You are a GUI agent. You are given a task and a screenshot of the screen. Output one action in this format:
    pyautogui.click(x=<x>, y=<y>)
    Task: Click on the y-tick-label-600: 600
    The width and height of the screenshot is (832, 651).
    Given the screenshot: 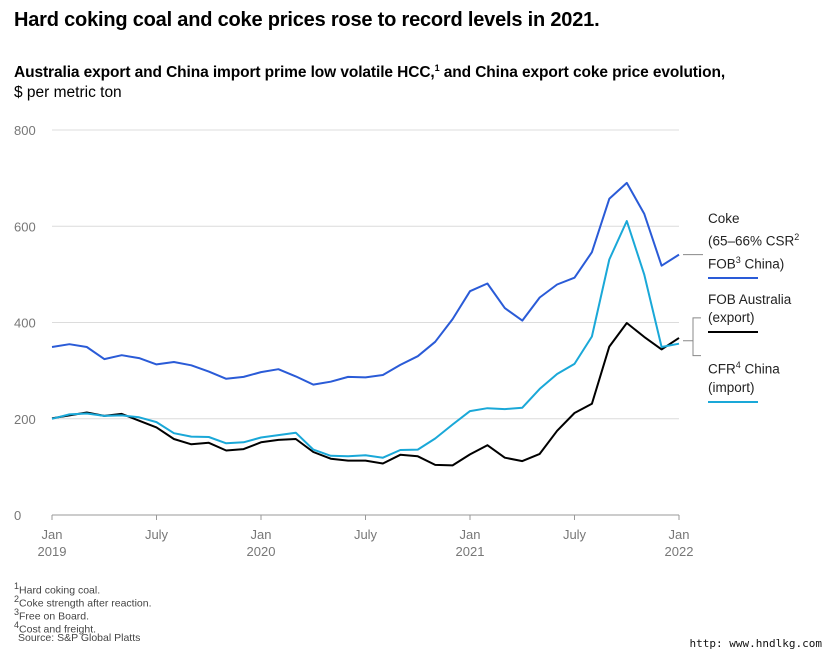 What is the action you would take?
    pyautogui.click(x=25, y=226)
    